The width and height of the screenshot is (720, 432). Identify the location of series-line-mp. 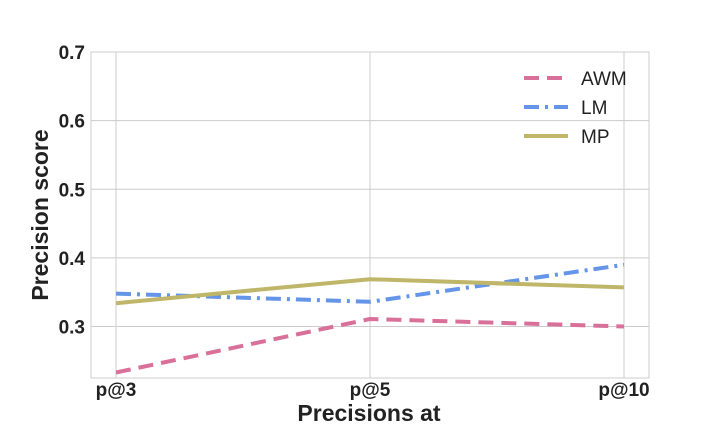
(370, 291).